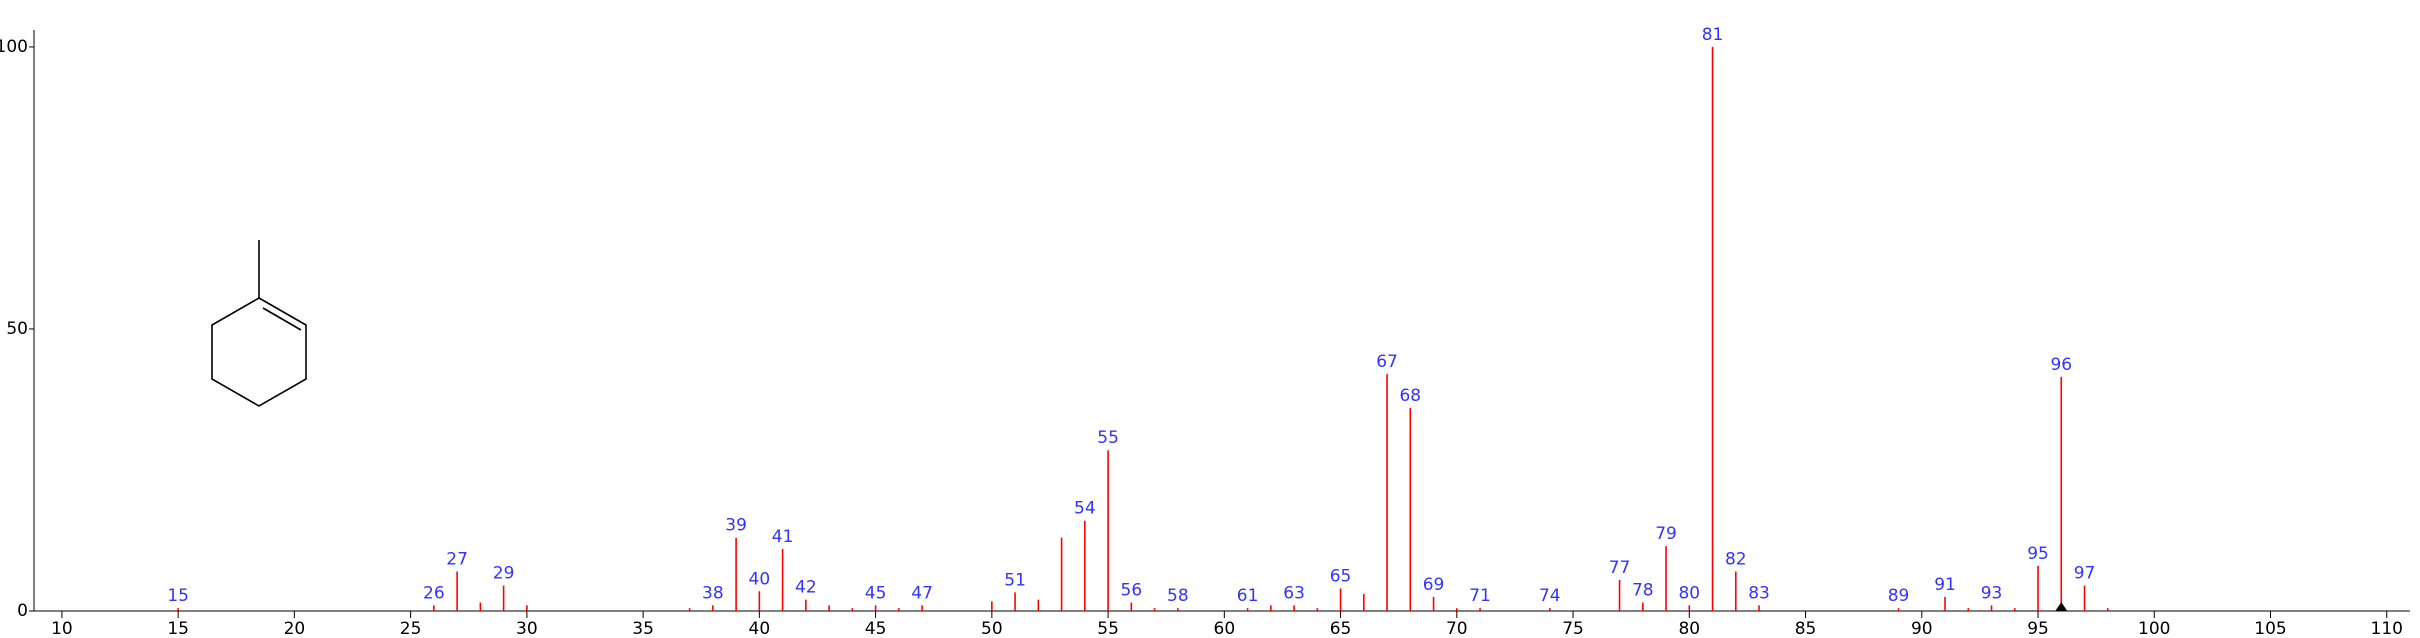 The height and width of the screenshot is (638, 2420). Describe the element at coordinates (1294, 593) in the screenshot. I see `peak-label: 63` at that location.